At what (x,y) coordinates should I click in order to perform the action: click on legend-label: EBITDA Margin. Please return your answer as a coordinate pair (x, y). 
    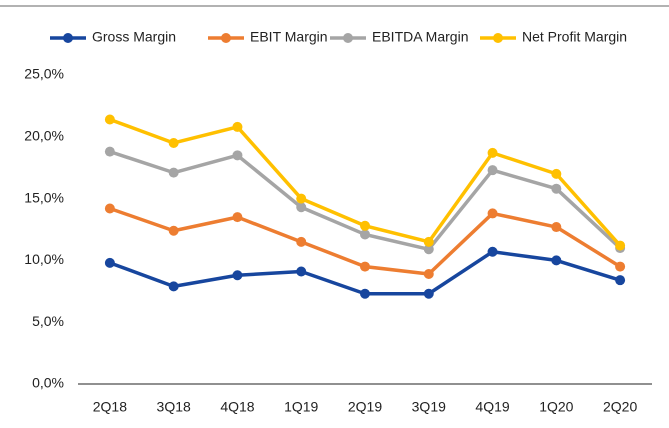
    Looking at the image, I should click on (420, 37).